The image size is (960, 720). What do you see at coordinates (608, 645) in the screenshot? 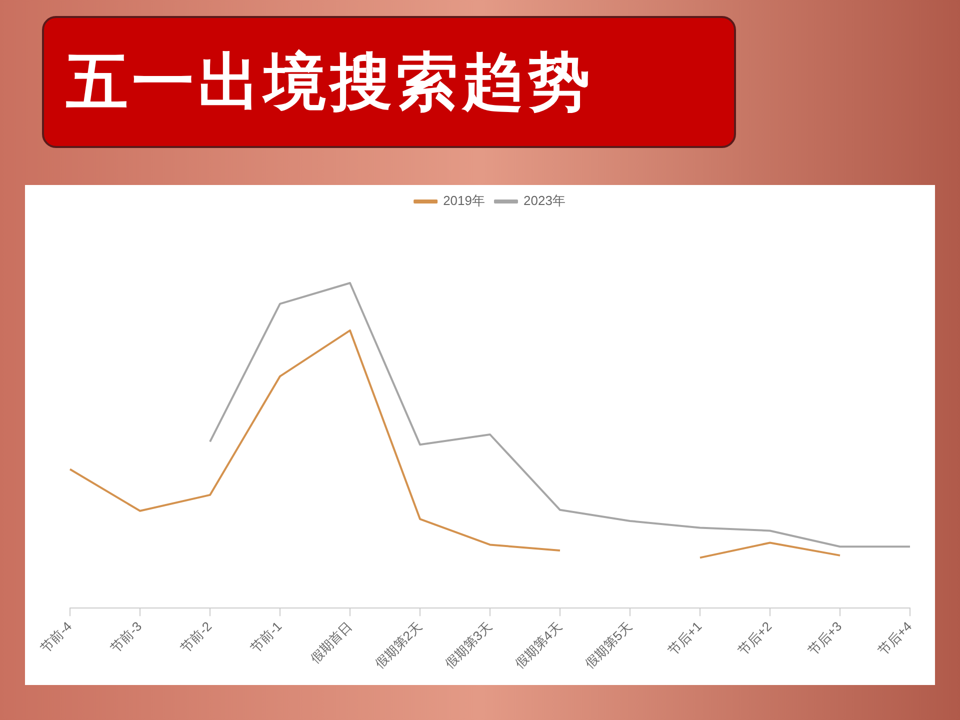
I see `x-tick-label: 假期第5天` at bounding box center [608, 645].